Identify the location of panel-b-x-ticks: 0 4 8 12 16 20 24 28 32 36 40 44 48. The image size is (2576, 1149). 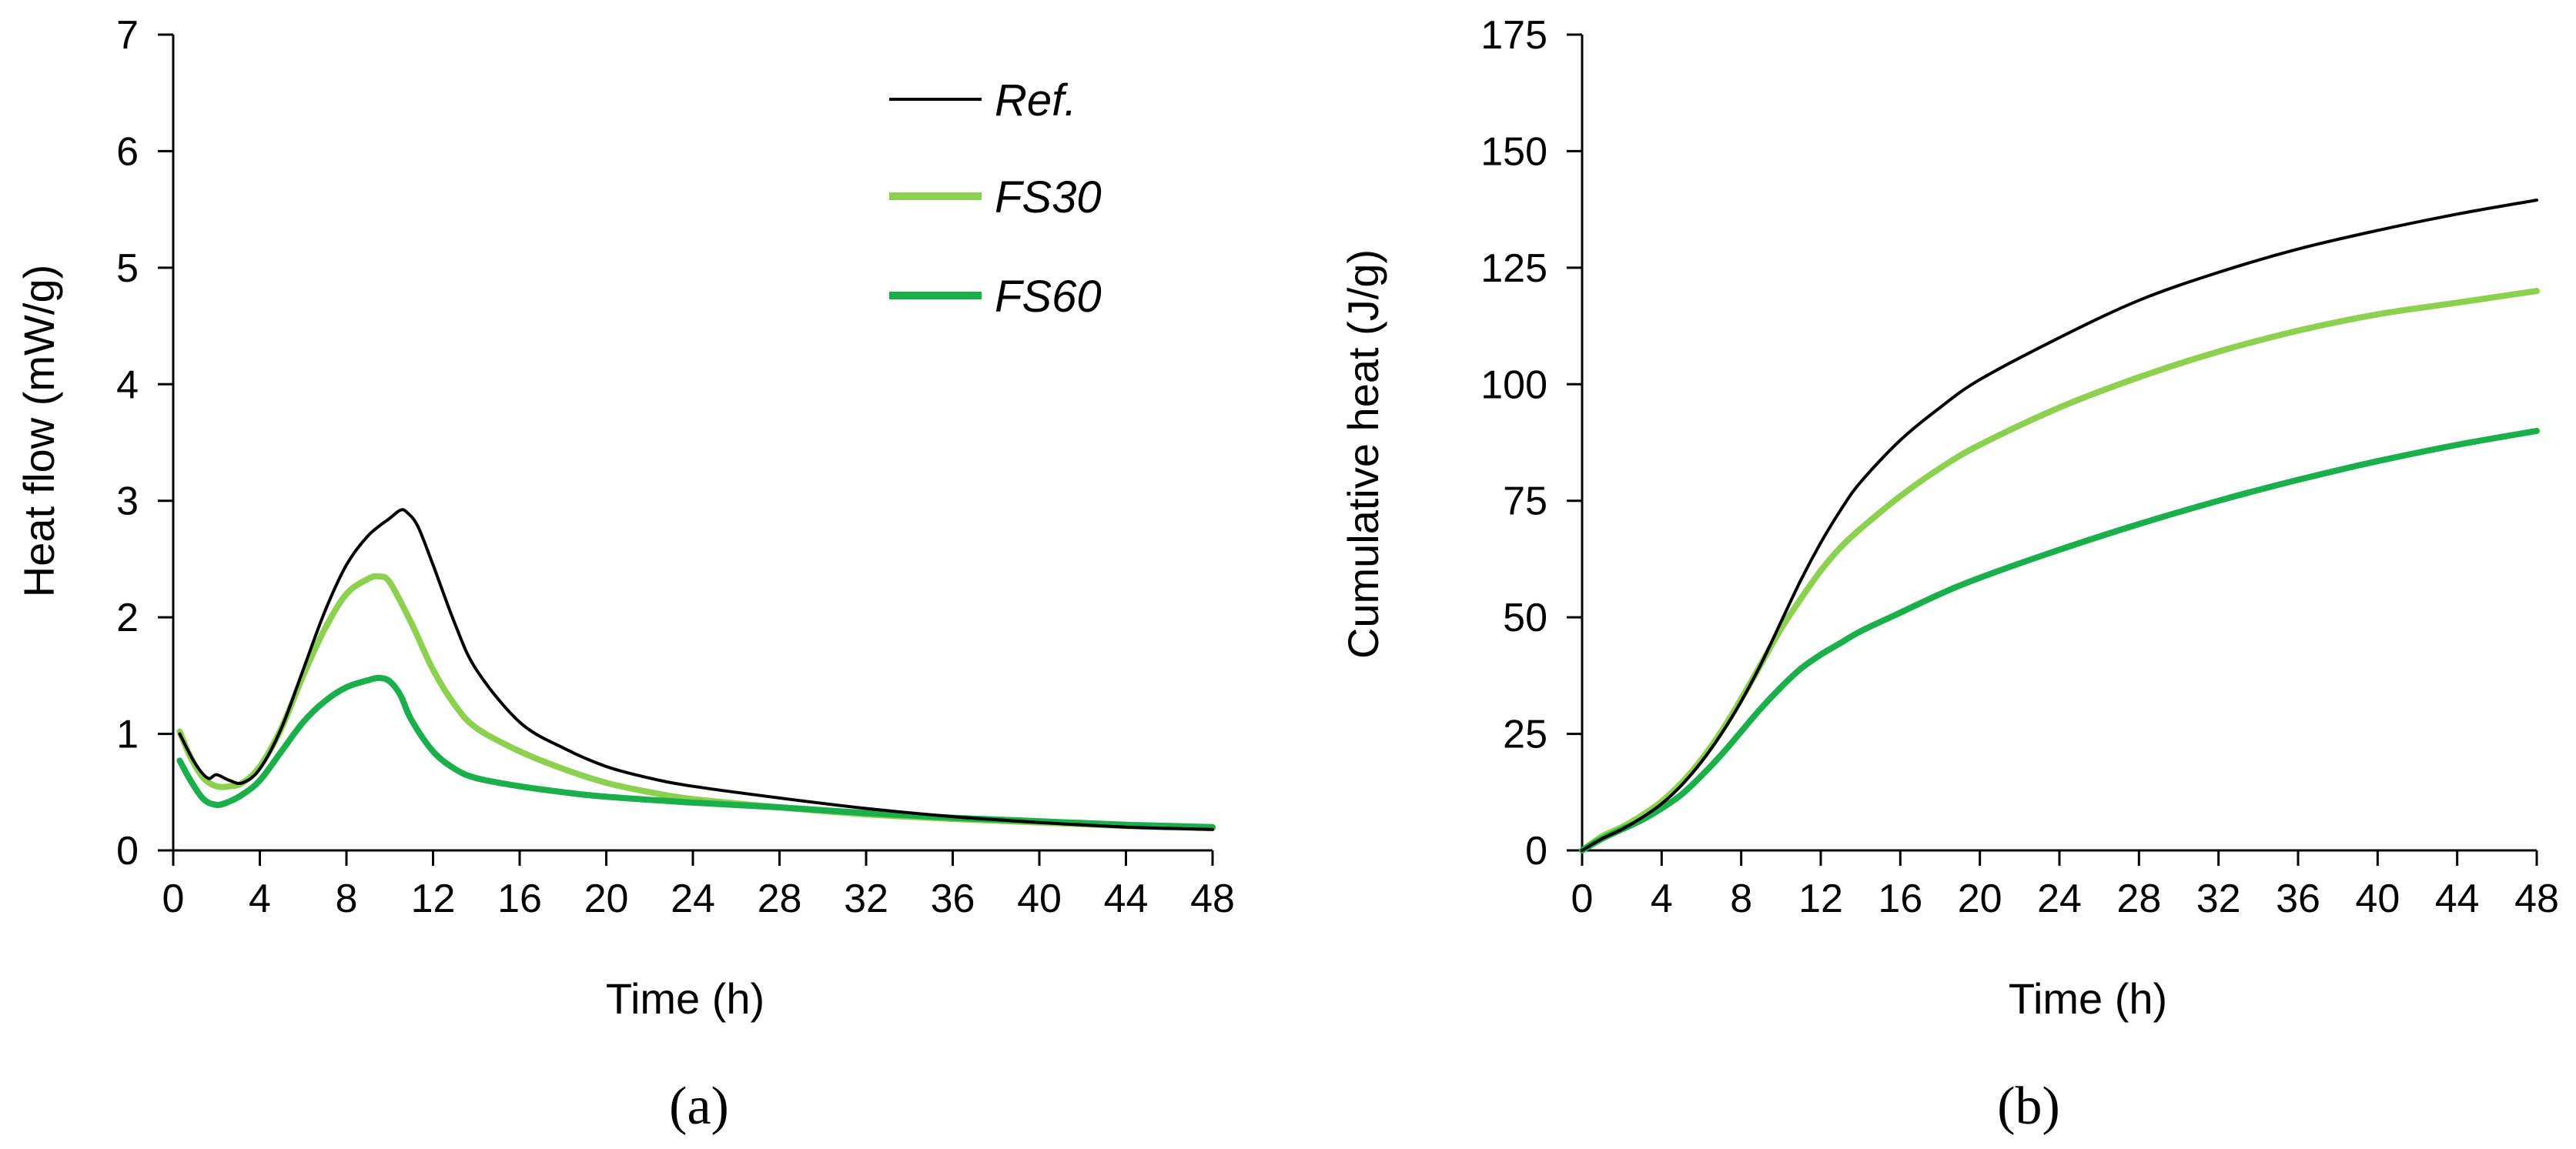
(2065, 885).